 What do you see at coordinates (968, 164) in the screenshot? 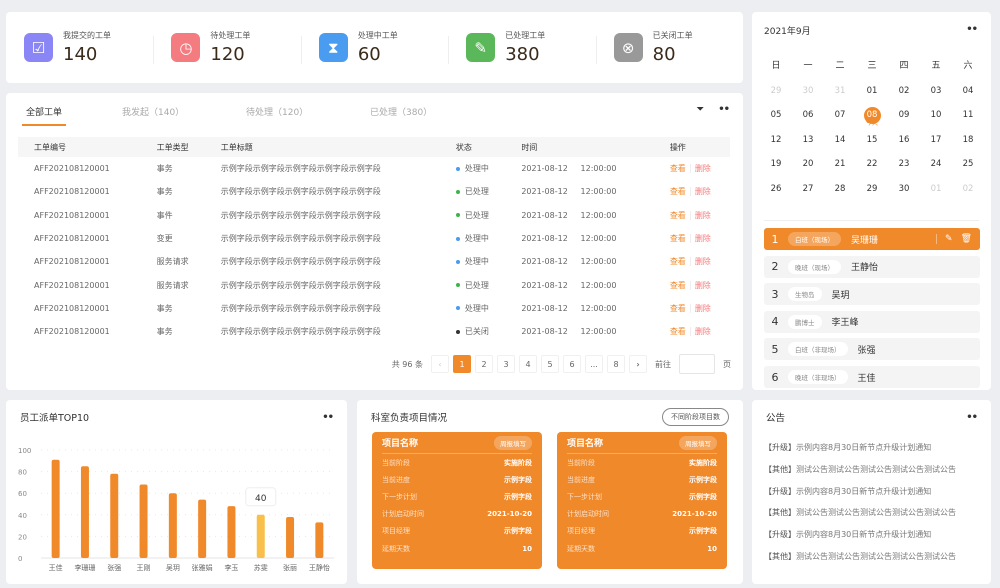
I see `calendar-day: 25` at bounding box center [968, 164].